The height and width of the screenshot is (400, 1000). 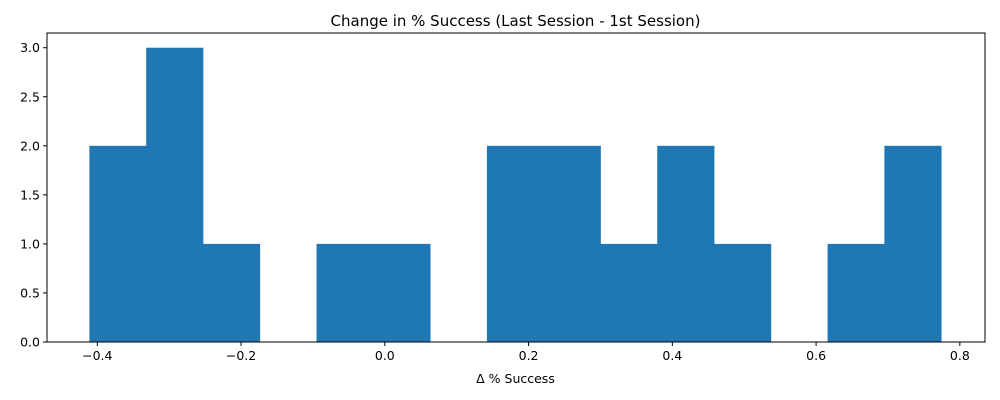 What do you see at coordinates (30, 342) in the screenshot?
I see `y-tick-label: 0.0` at bounding box center [30, 342].